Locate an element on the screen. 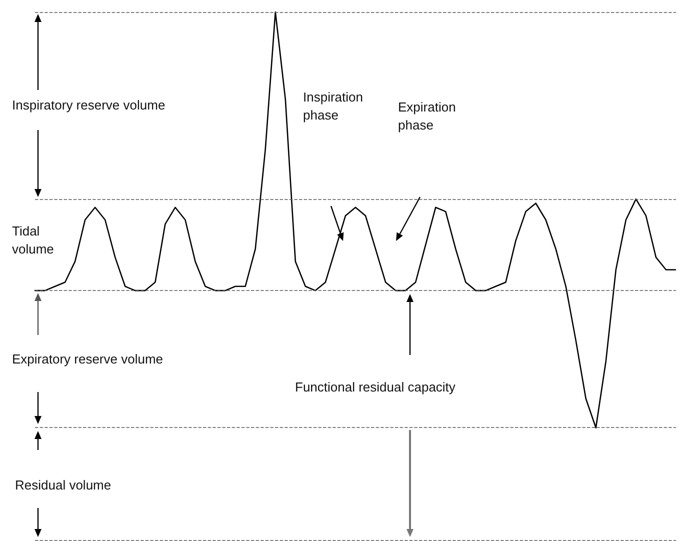 This screenshot has height=541, width=684. annotation: Functional residual capacity is located at coordinates (375, 387).